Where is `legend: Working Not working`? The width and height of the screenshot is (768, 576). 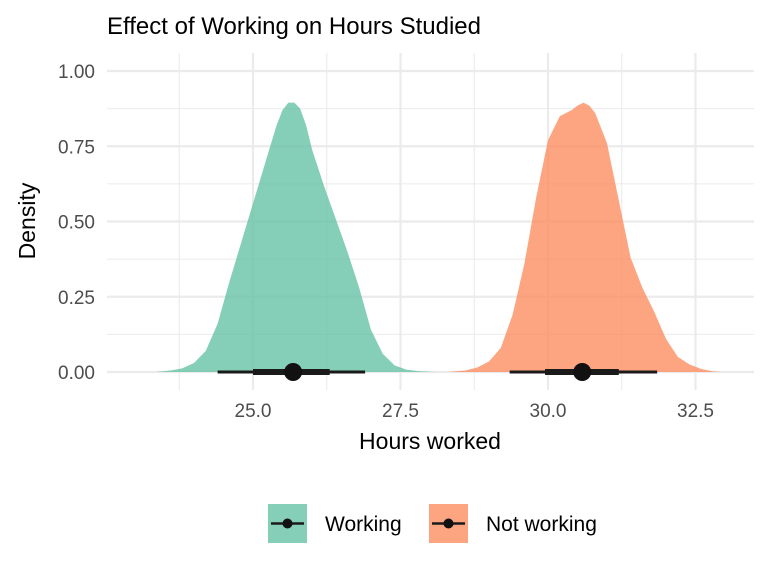
legend: Working Not working is located at coordinates (432, 523).